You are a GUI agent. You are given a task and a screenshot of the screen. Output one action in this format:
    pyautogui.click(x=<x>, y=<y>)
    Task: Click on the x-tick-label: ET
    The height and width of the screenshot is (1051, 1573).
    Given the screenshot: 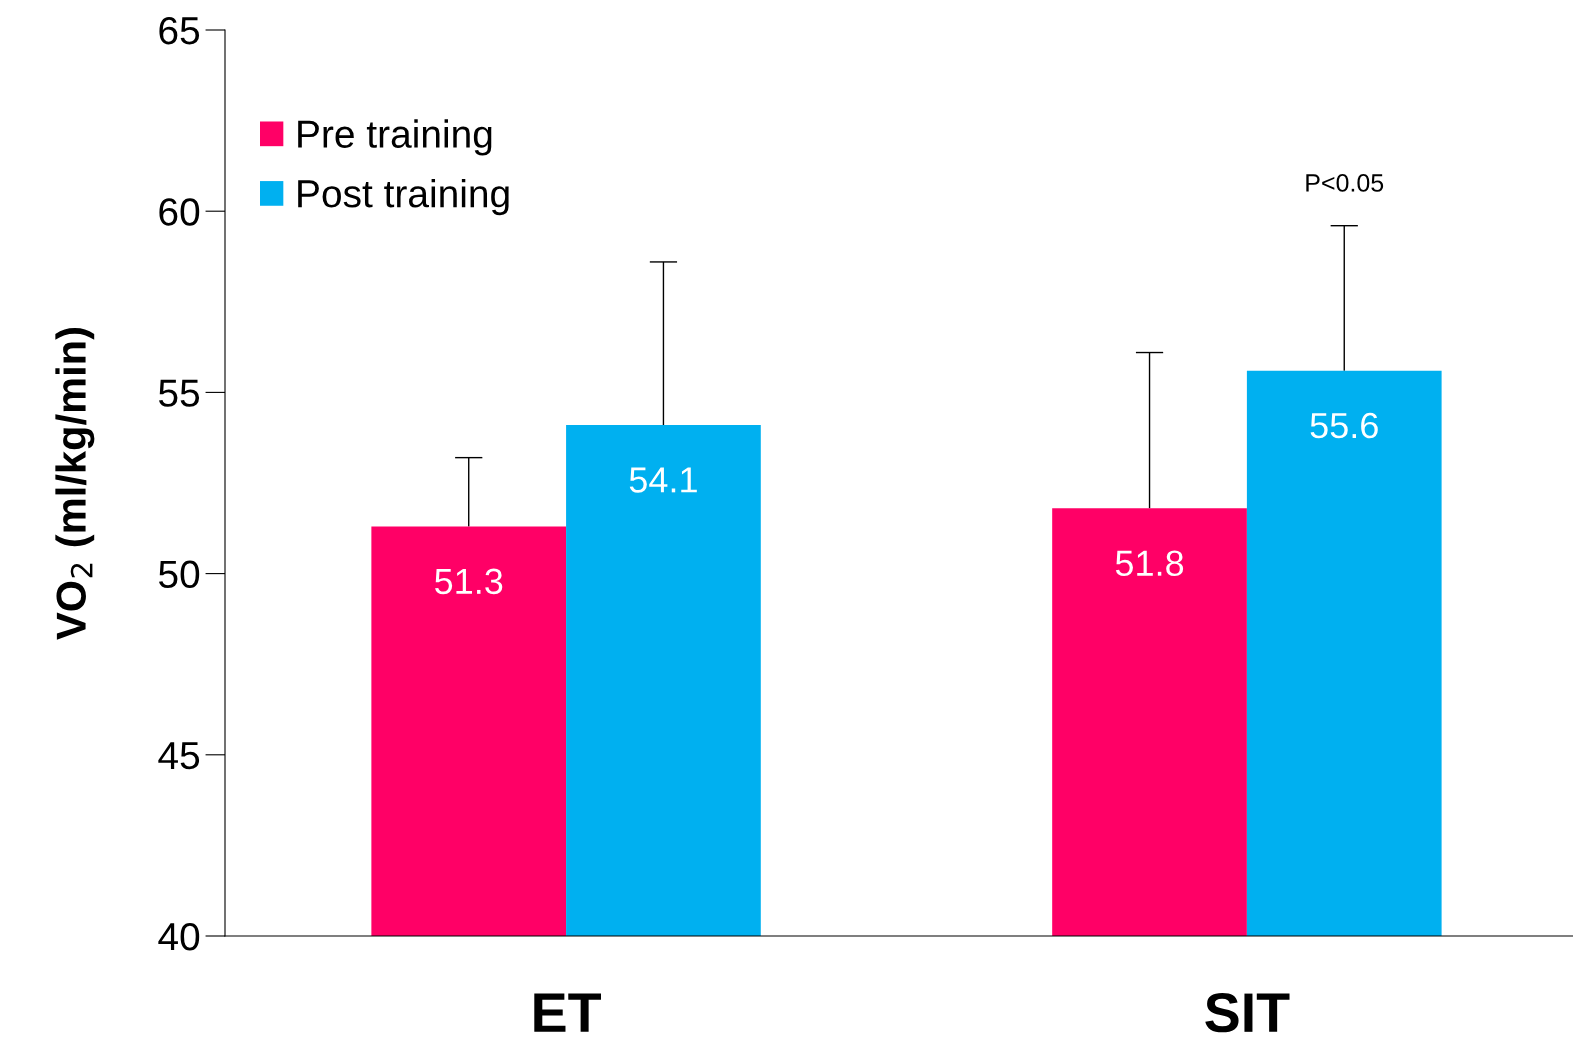 What is the action you would take?
    pyautogui.click(x=567, y=1012)
    